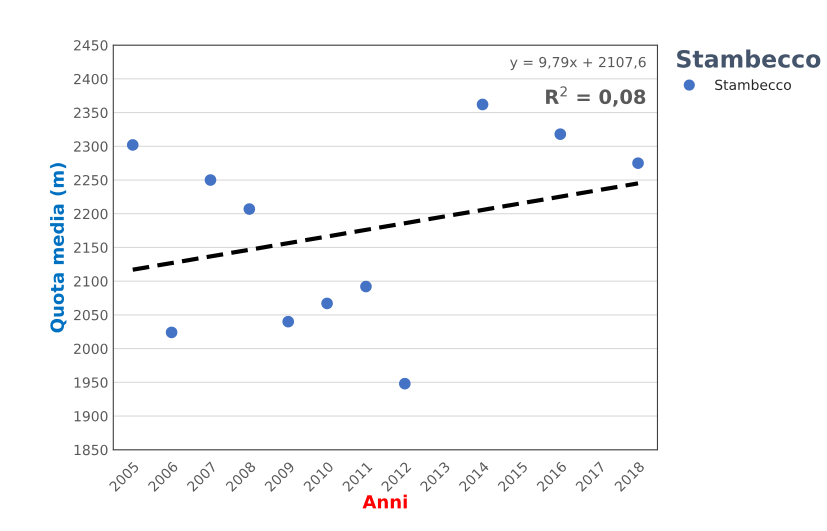 The height and width of the screenshot is (531, 827). What do you see at coordinates (91, 113) in the screenshot?
I see `y-tick-label: 2350` at bounding box center [91, 113].